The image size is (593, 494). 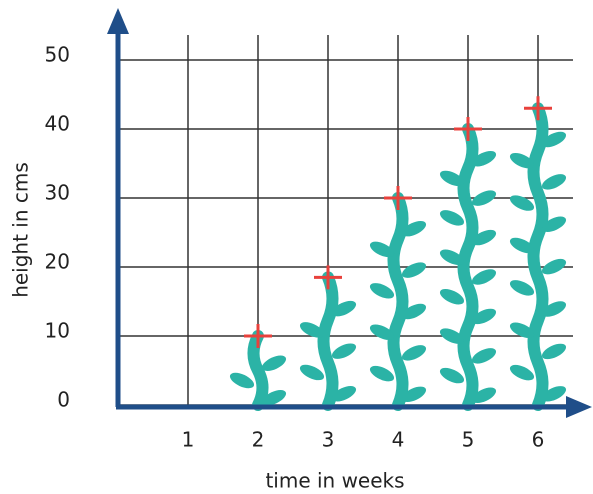 What do you see at coordinates (188, 440) in the screenshot?
I see `x-tick-label: 1` at bounding box center [188, 440].